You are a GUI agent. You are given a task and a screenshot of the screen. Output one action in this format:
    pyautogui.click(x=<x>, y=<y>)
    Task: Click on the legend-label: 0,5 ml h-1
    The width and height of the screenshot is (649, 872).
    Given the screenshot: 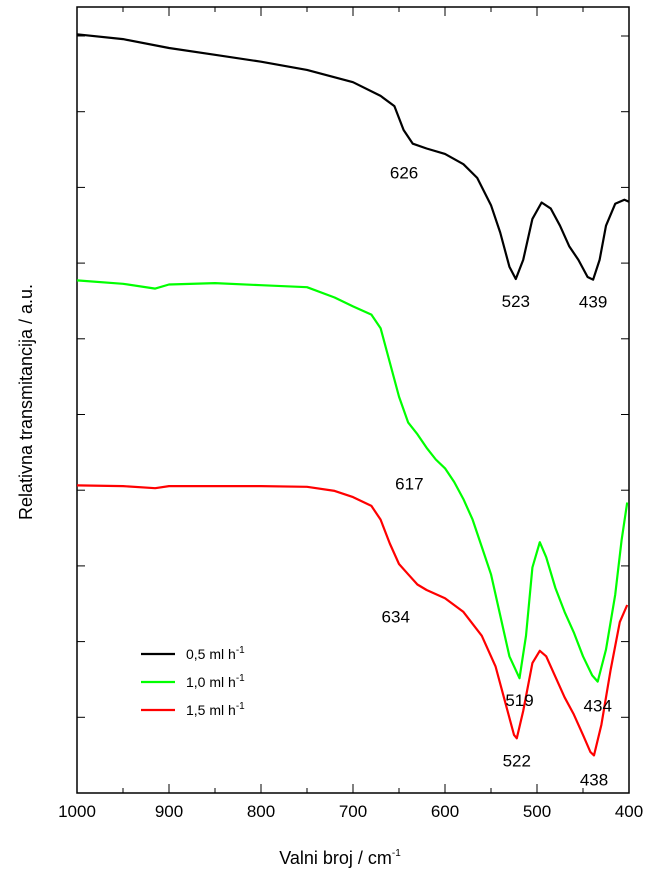 What is the action you would take?
    pyautogui.click(x=215, y=653)
    